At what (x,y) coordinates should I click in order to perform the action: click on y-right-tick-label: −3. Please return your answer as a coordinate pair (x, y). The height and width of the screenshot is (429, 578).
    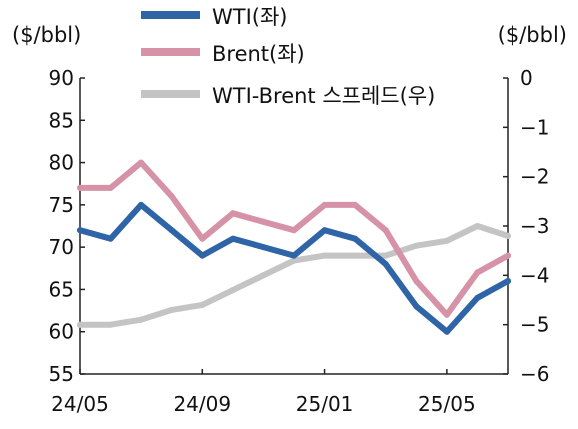
    Looking at the image, I should click on (534, 226).